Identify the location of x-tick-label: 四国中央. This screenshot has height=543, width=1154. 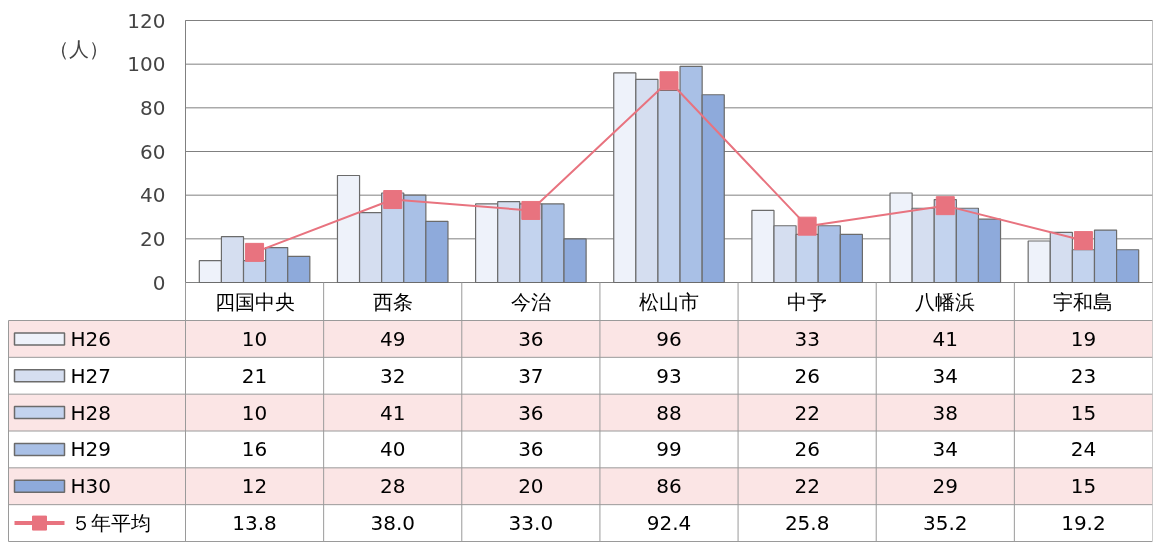
(254, 301).